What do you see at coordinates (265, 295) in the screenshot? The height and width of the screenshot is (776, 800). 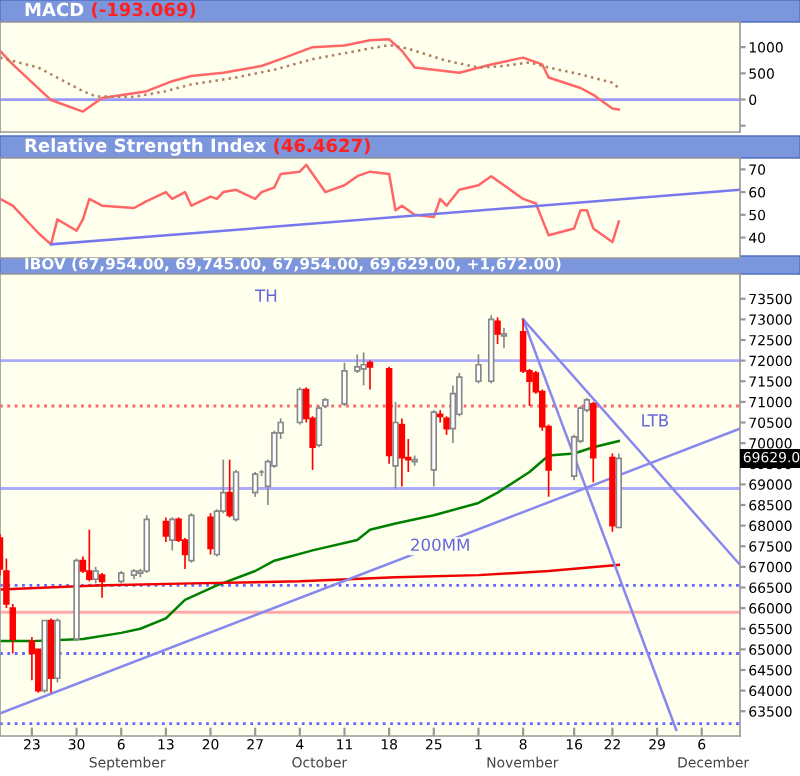 I see `annotation: TH` at bounding box center [265, 295].